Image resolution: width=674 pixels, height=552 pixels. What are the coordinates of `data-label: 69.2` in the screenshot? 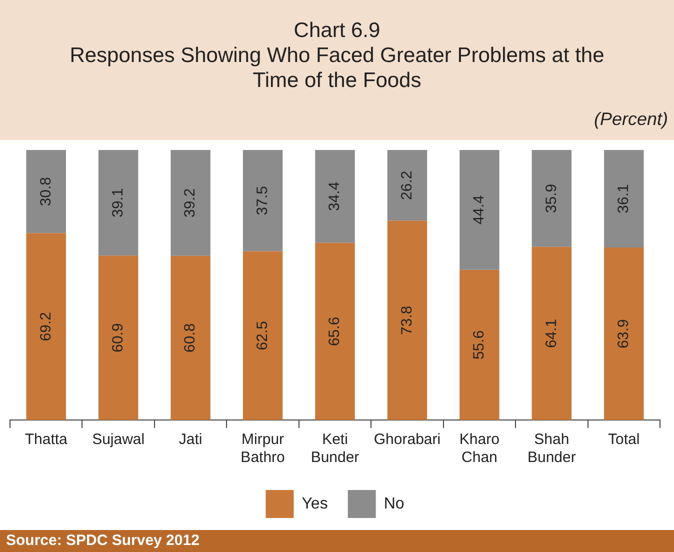 It's located at (45, 327).